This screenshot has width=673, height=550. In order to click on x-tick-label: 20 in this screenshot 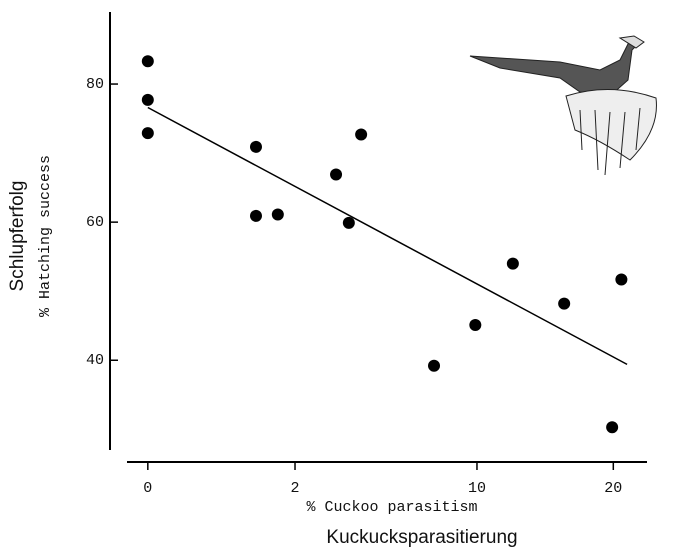, I will do `click(613, 488)`.